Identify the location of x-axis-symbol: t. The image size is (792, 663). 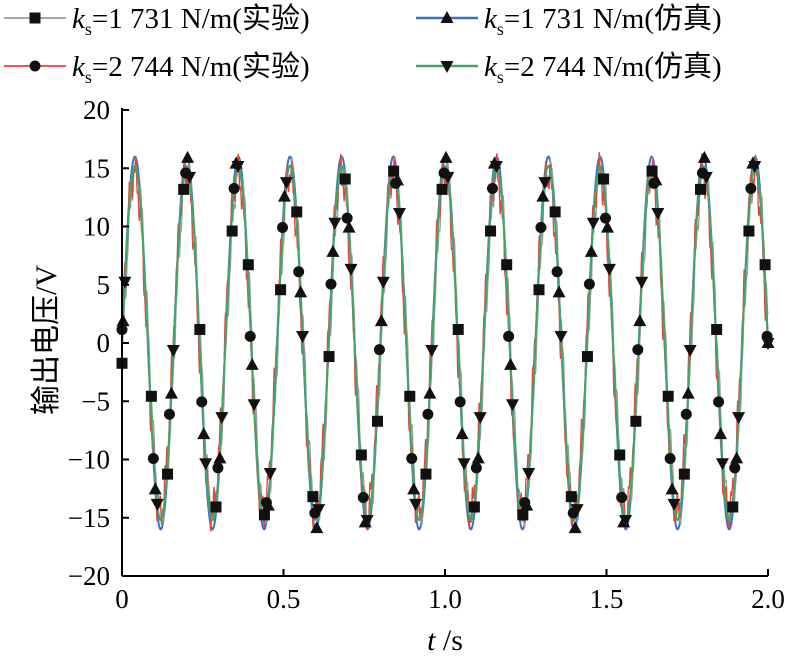
(431, 640).